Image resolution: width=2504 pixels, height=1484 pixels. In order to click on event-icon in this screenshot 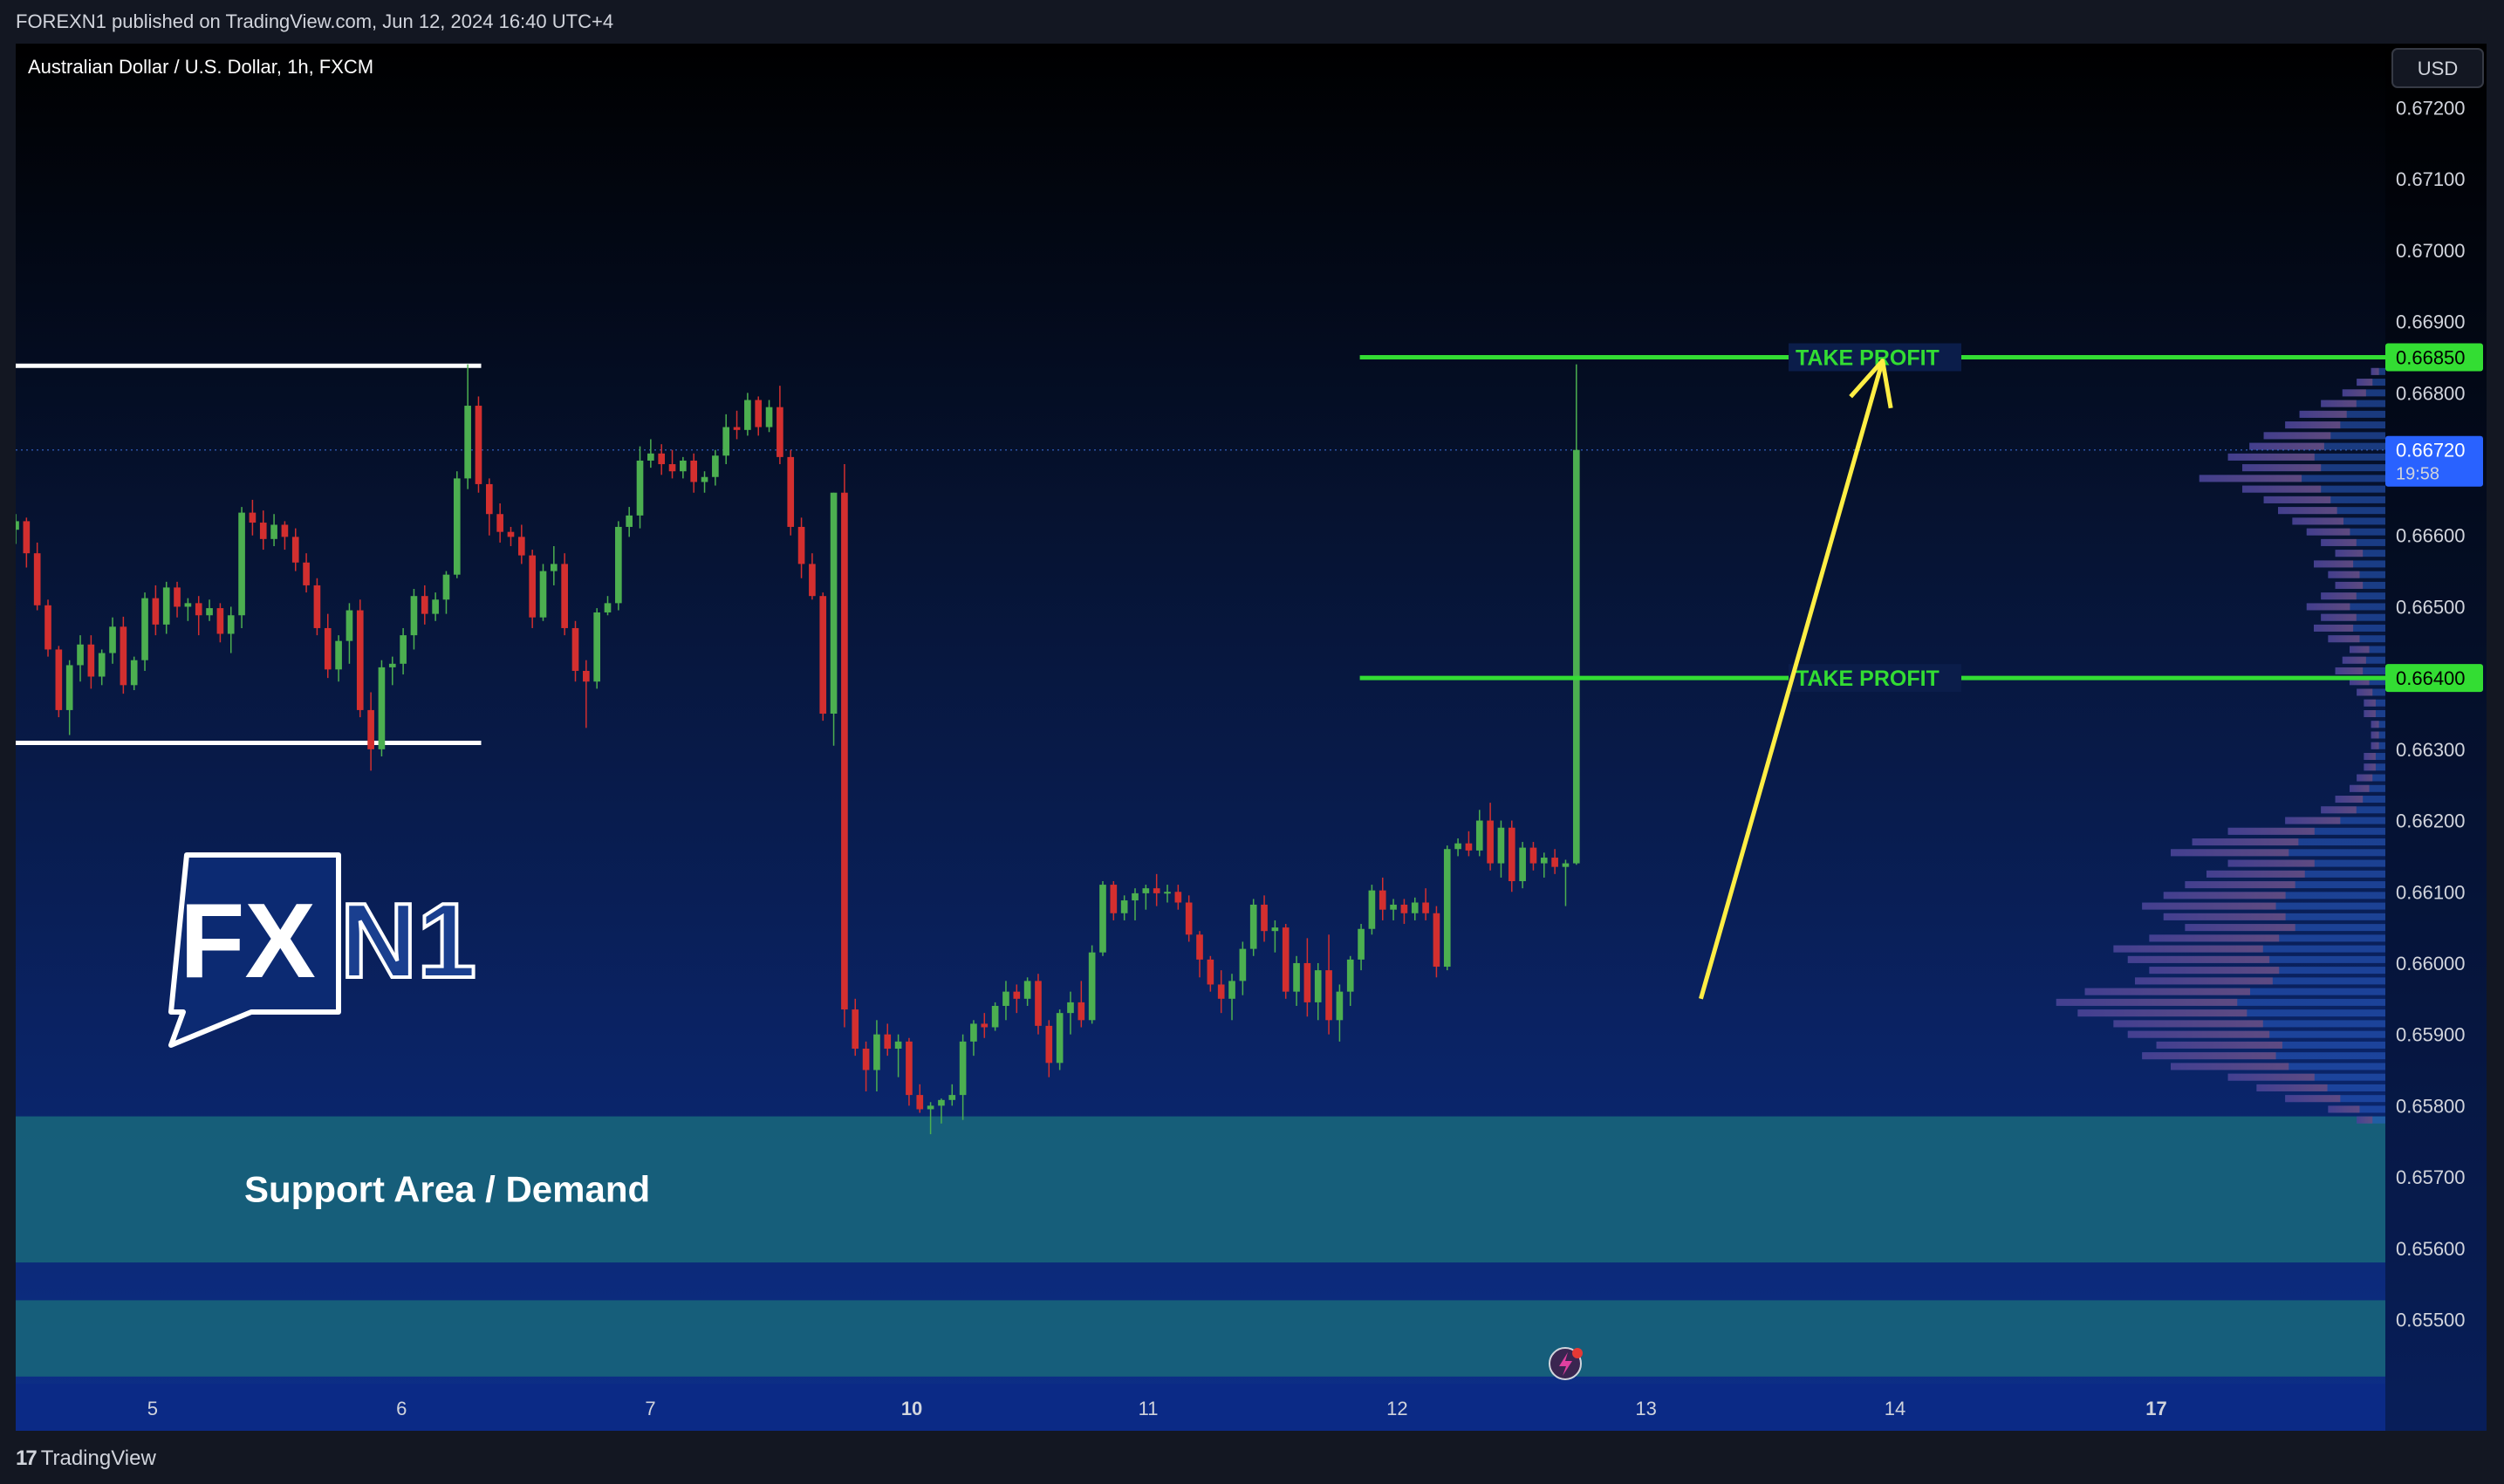, I will do `click(1566, 1363)`.